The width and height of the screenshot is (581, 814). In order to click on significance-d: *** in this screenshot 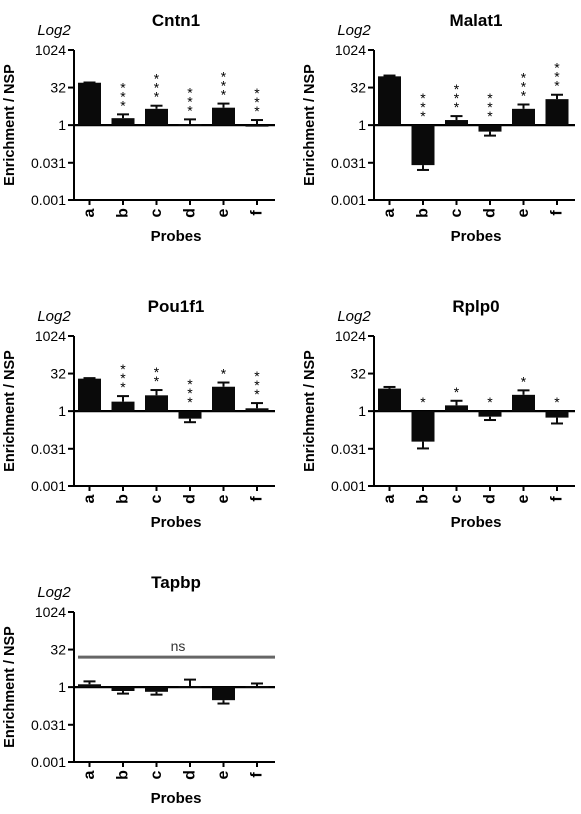, I will do `click(490, 107)`.